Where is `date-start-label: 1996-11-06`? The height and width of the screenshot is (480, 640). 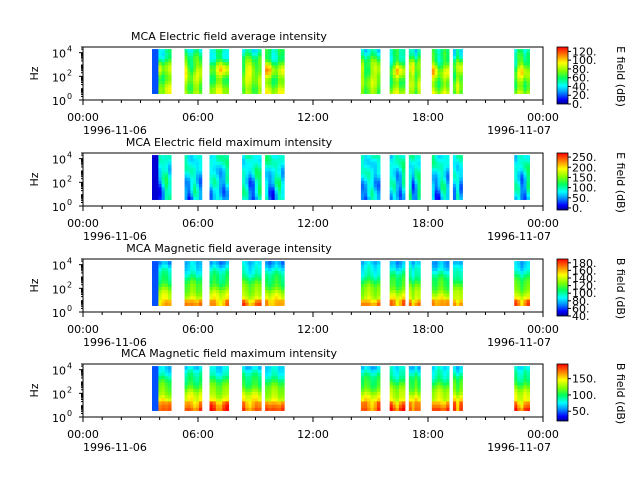 date-start-label: 1996-11-06 is located at coordinates (115, 342).